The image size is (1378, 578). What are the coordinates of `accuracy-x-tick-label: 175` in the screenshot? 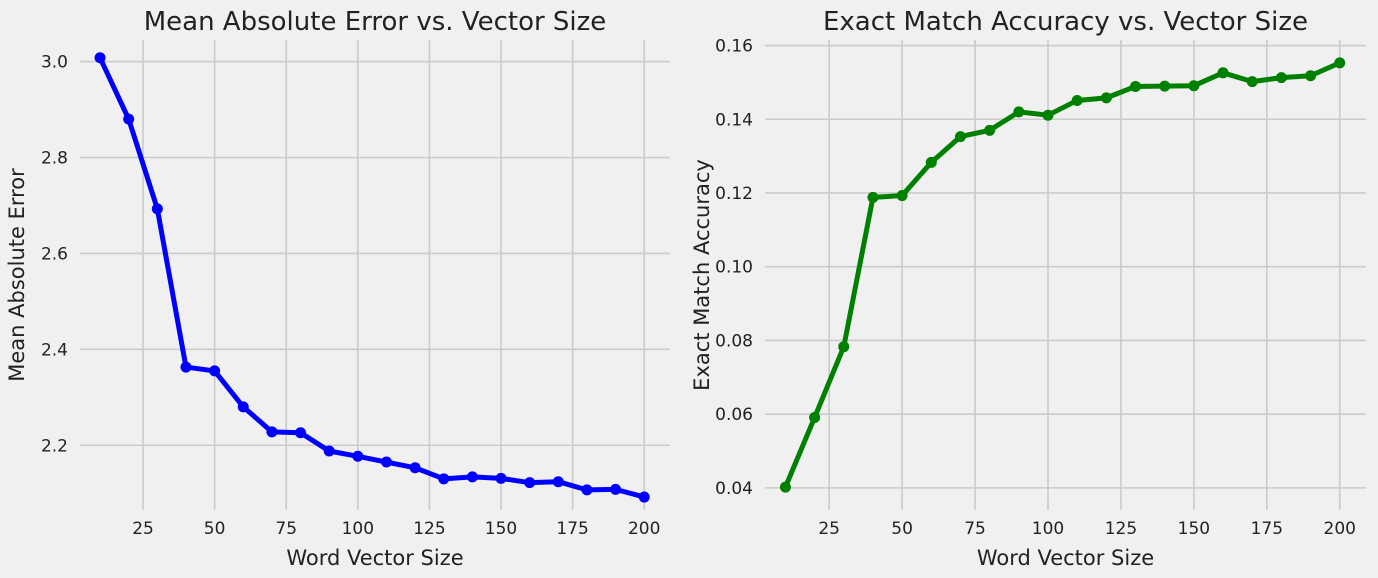 It's located at (1267, 529).